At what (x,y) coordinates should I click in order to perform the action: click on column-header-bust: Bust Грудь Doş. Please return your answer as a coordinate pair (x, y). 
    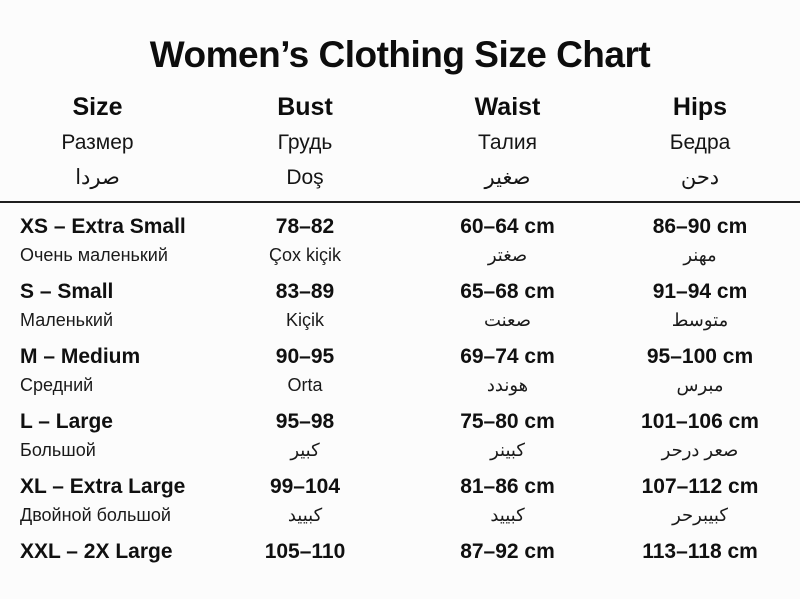
    Looking at the image, I should click on (305, 142).